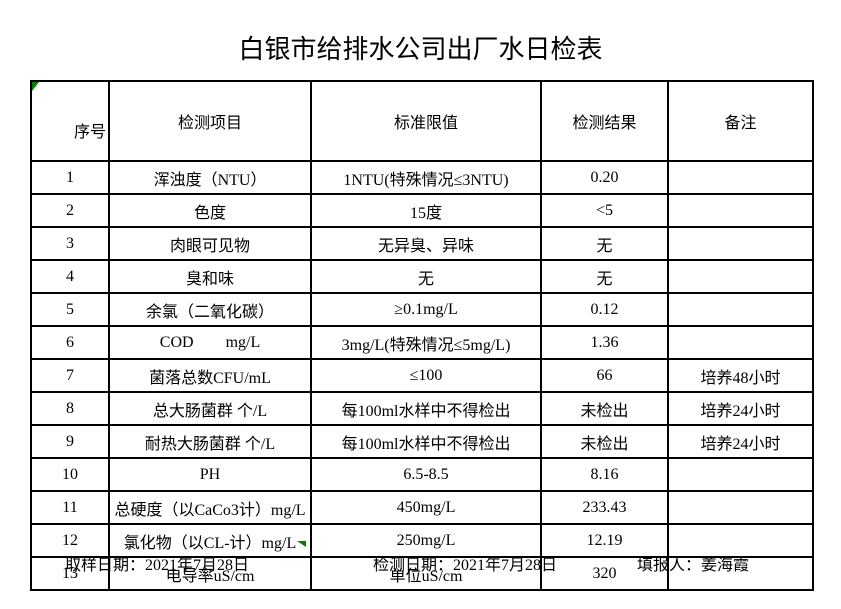 Image resolution: width=841 pixels, height=609 pixels. Describe the element at coordinates (605, 342) in the screenshot. I see `cell-result: 1.36` at that location.